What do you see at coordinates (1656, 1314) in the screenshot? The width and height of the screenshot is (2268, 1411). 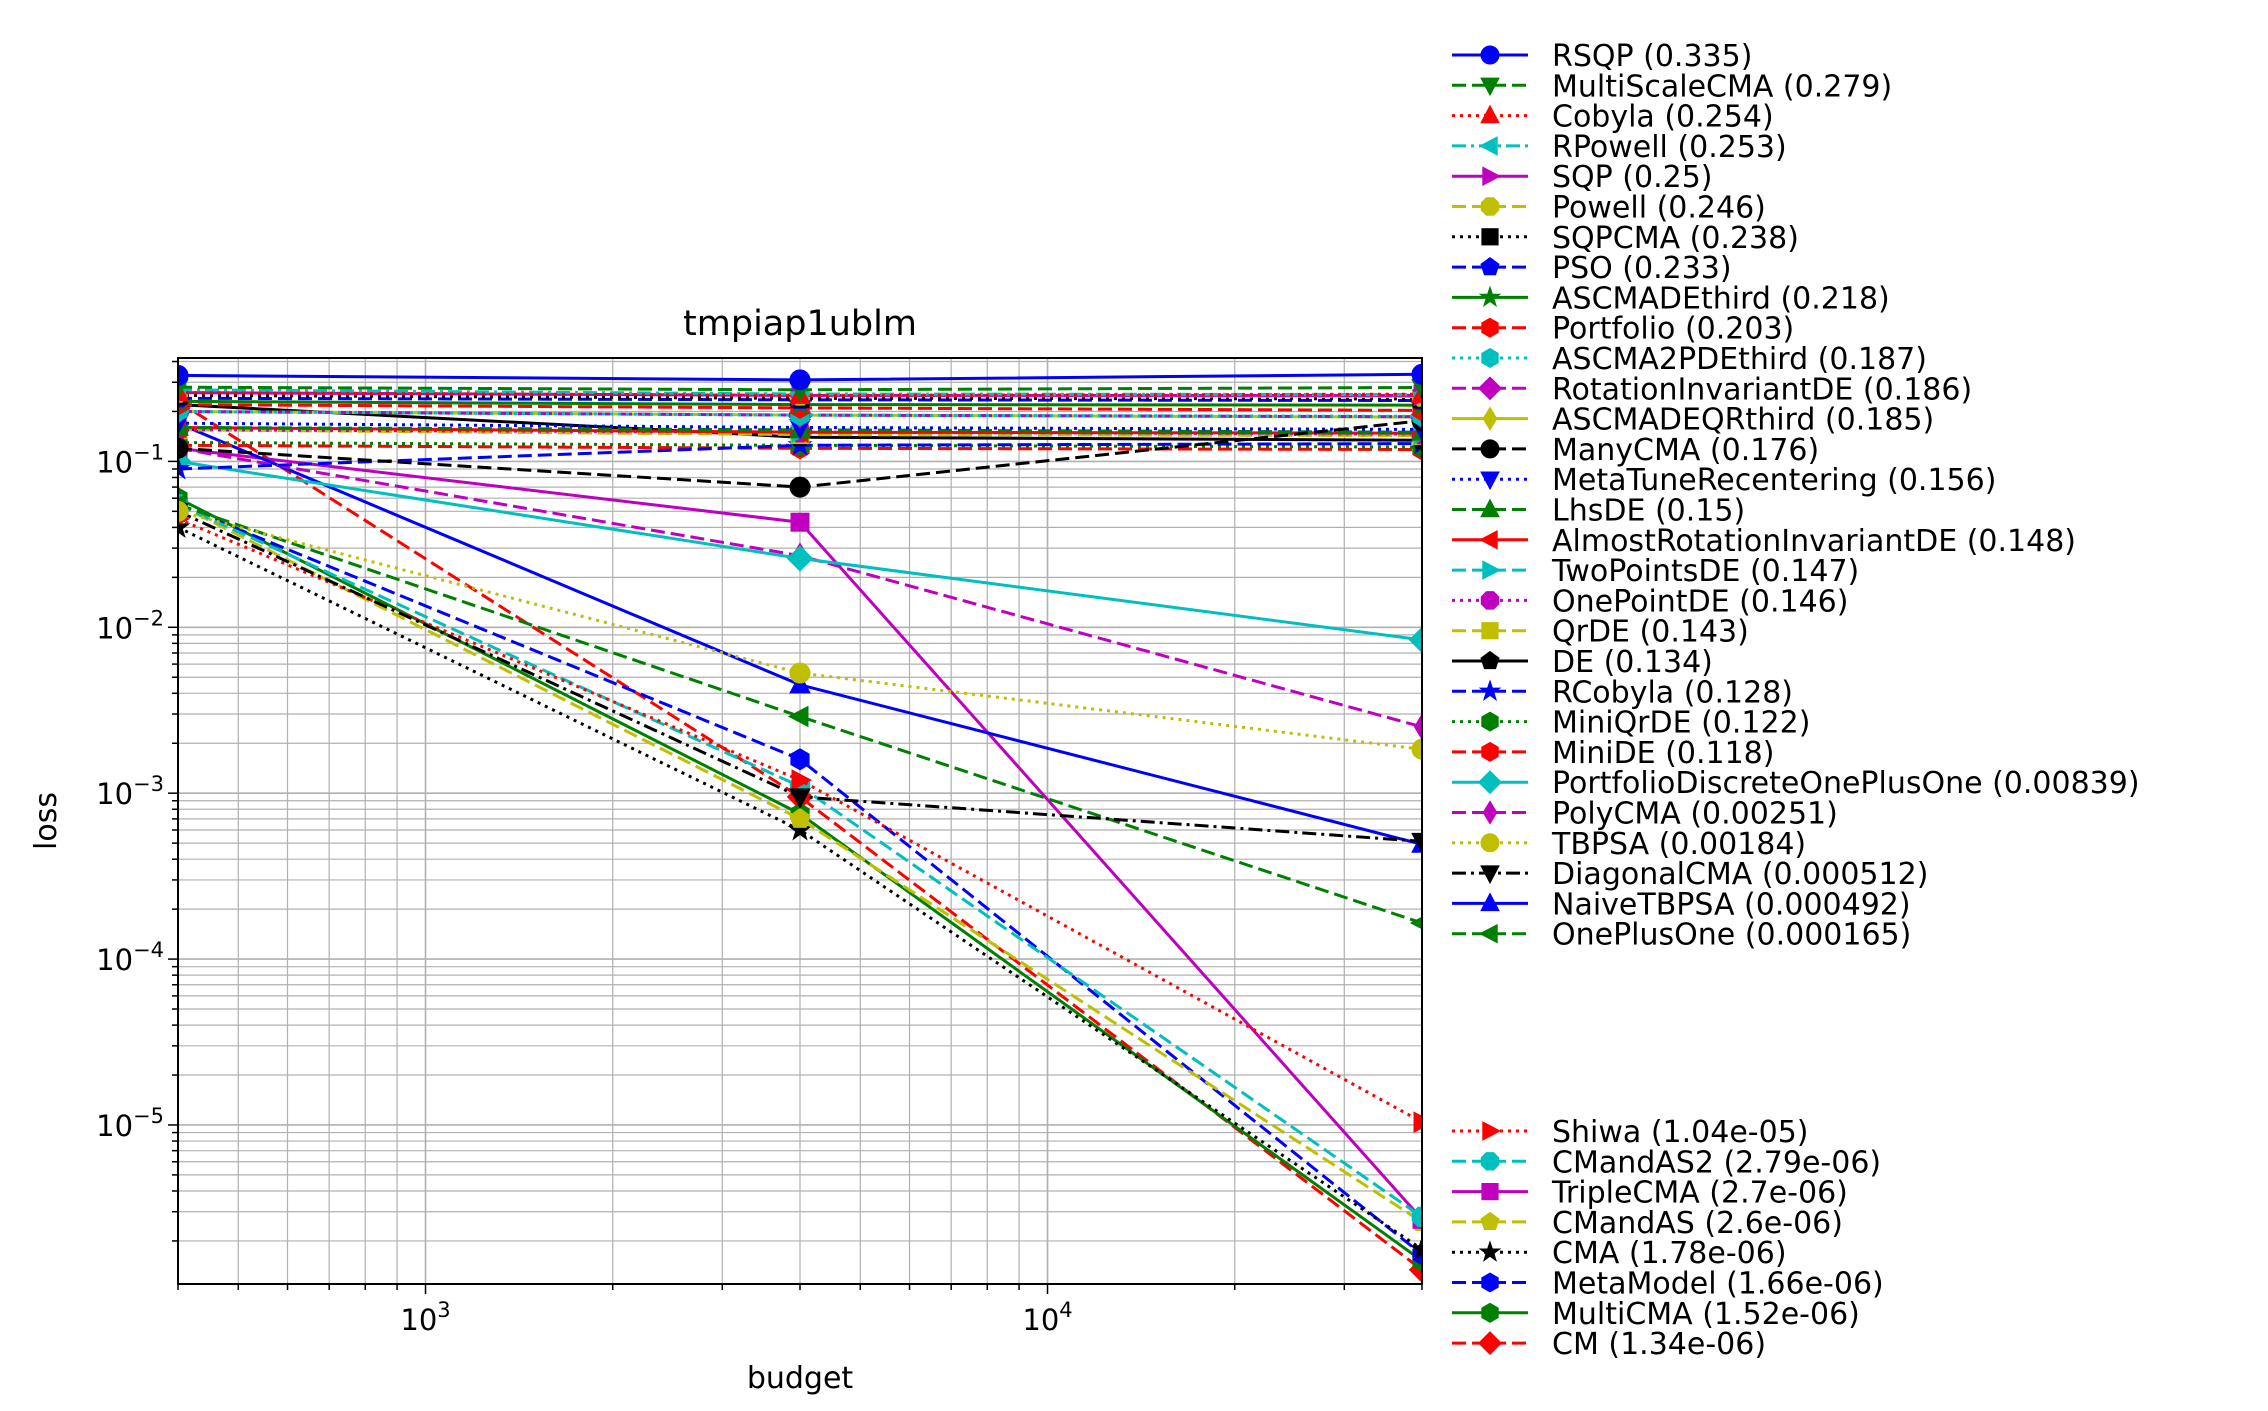 I see `legend-item-multicma: MultiCMA (1.52e-06)` at bounding box center [1656, 1314].